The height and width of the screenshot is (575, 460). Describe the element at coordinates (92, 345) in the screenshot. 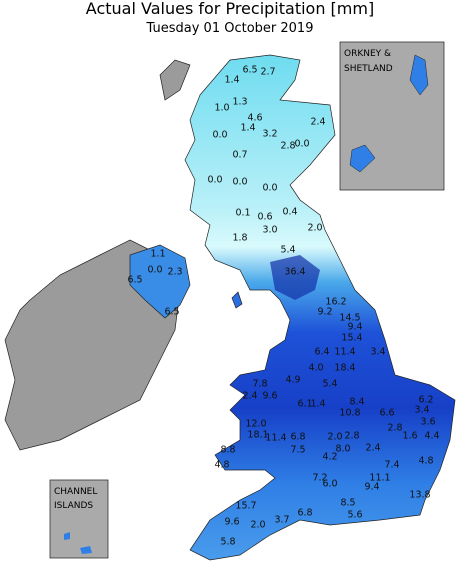

I see `ireland` at that location.